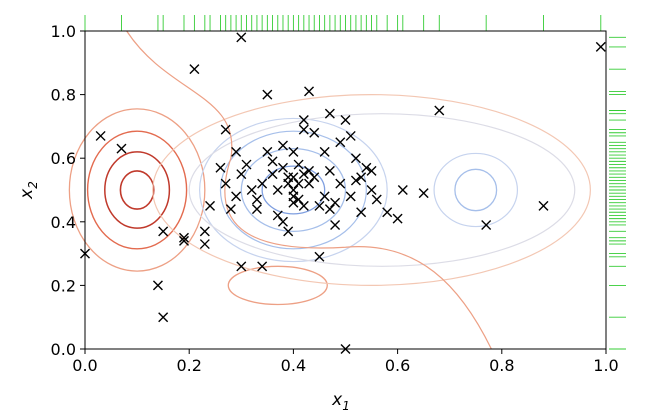 Image resolution: width=647 pixels, height=417 pixels. Describe the element at coordinates (501, 365) in the screenshot. I see `x-tick-label: 0.8` at that location.